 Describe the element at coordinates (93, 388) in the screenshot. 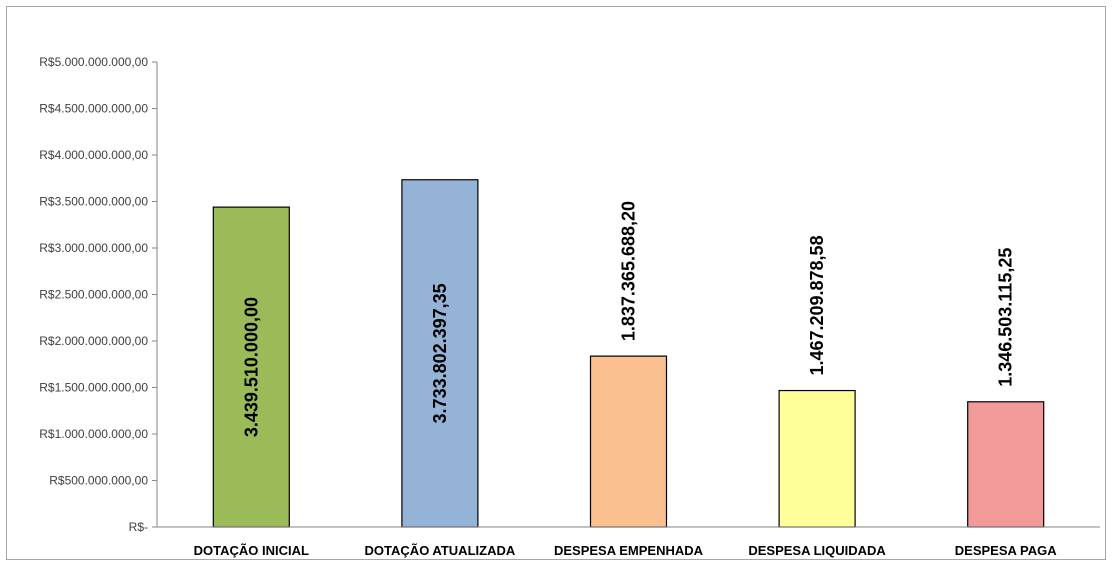

I see `y-tick-label: R$1.500.000.000,00` at that location.